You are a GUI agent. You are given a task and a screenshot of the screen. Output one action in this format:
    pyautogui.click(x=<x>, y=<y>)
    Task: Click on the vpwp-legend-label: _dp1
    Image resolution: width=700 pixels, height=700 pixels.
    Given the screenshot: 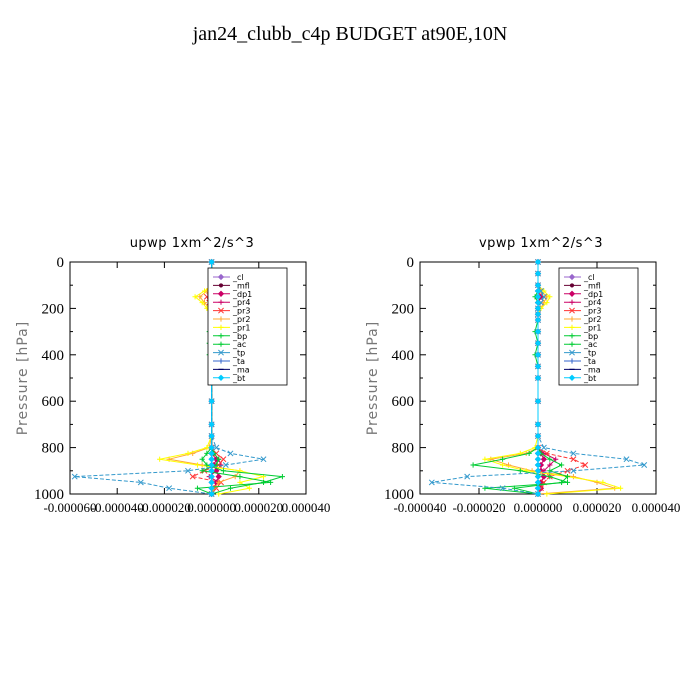 What is the action you would take?
    pyautogui.click(x=593, y=294)
    